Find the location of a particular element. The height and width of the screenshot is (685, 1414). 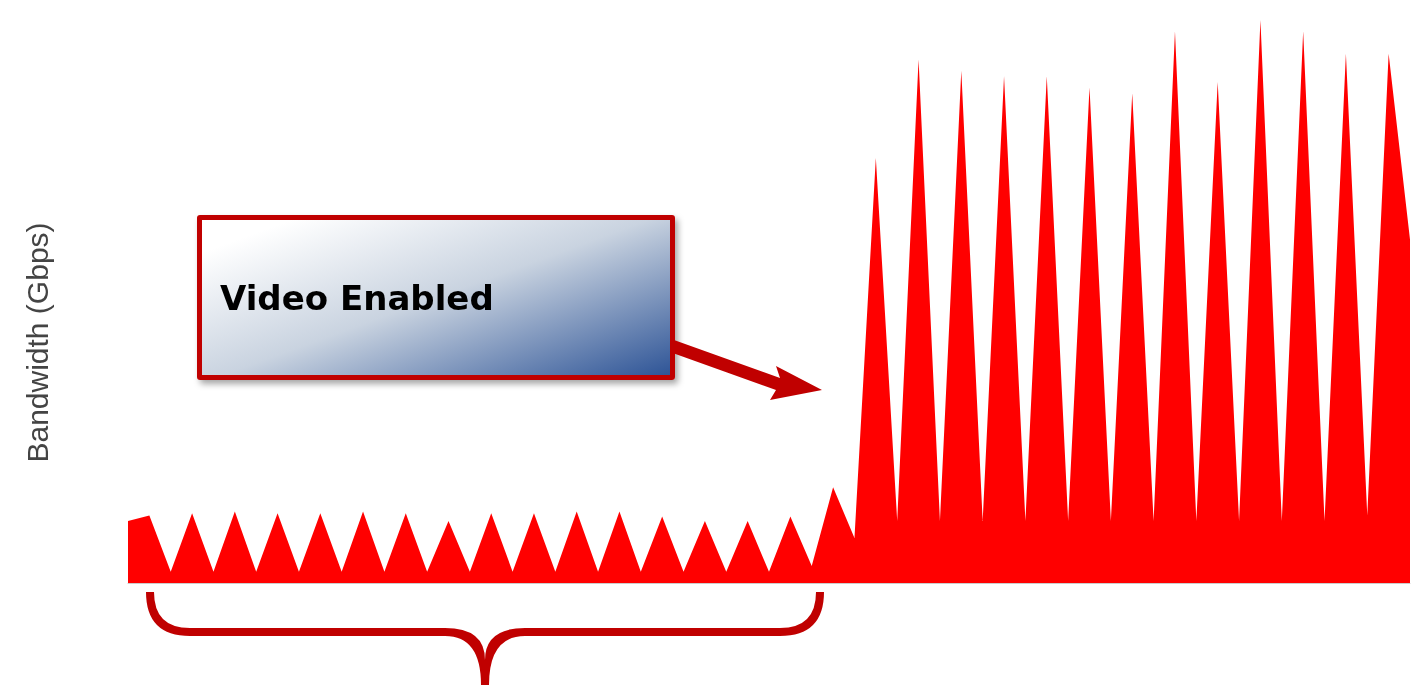

y-axis-title: Bandwidth (Gbps) is located at coordinates (37, 342).